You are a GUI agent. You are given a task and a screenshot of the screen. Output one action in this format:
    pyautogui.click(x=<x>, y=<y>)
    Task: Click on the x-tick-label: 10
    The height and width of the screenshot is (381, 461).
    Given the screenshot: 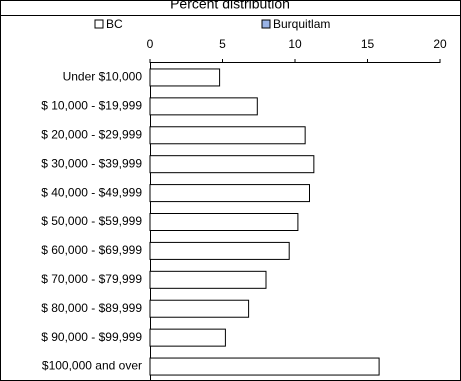 What is the action you would take?
    pyautogui.click(x=295, y=44)
    